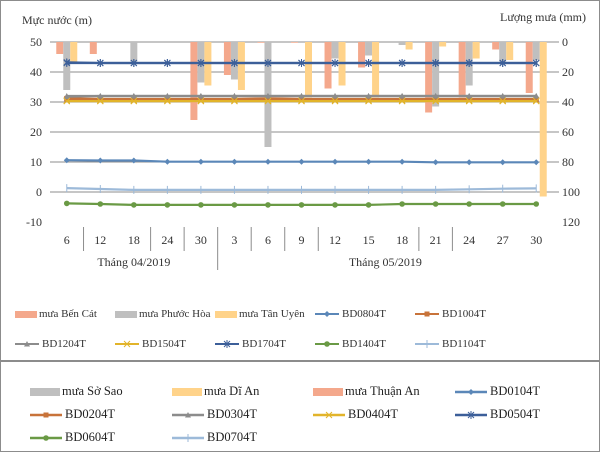  Describe the element at coordinates (436, 240) in the screenshot. I see `x-tick-label: 21` at that location.